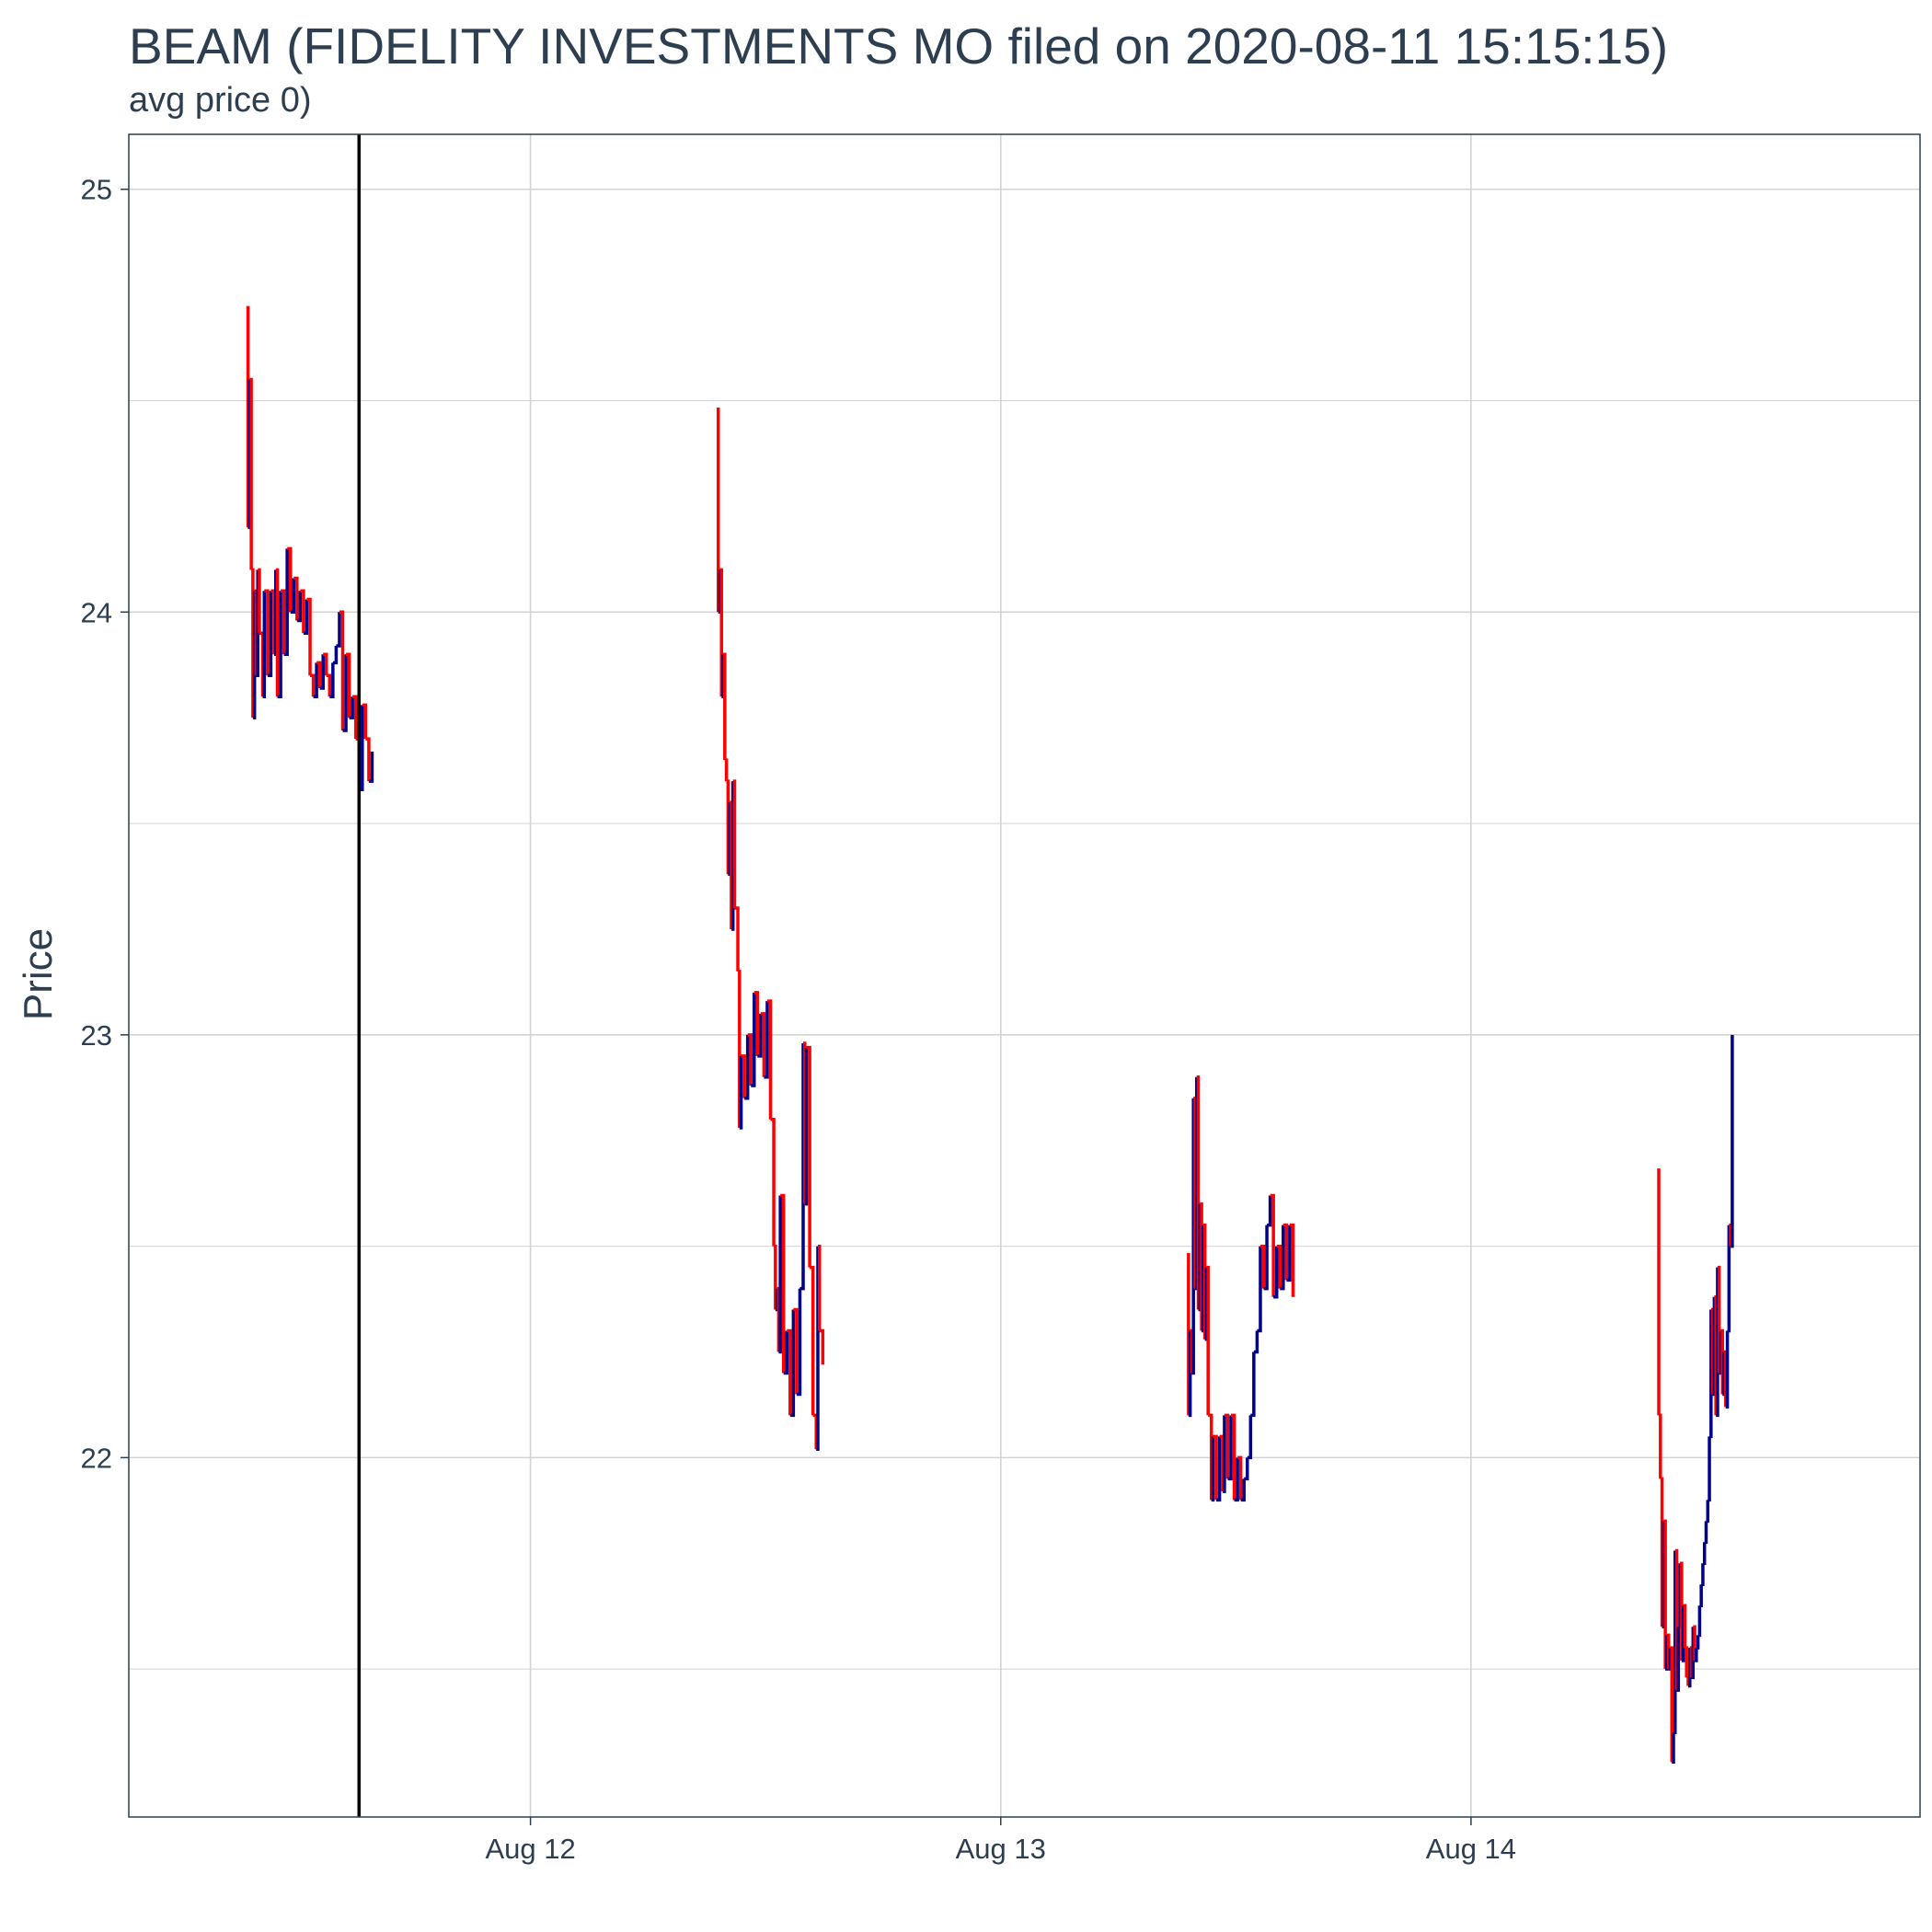  What do you see at coordinates (96, 1035) in the screenshot?
I see `y-tick-label: 23` at bounding box center [96, 1035].